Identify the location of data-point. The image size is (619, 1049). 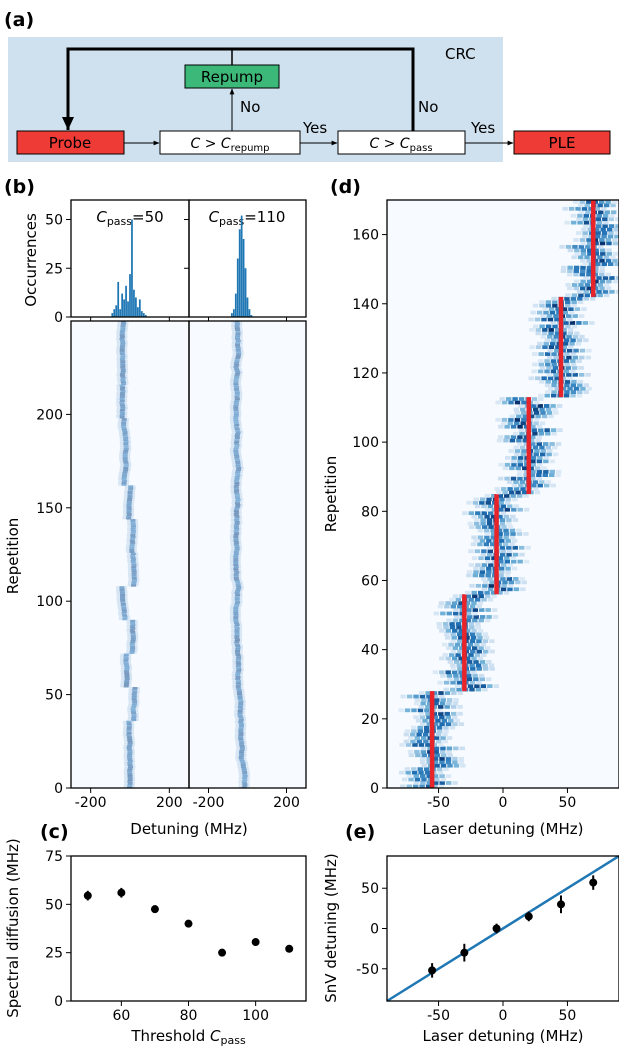
(289, 948).